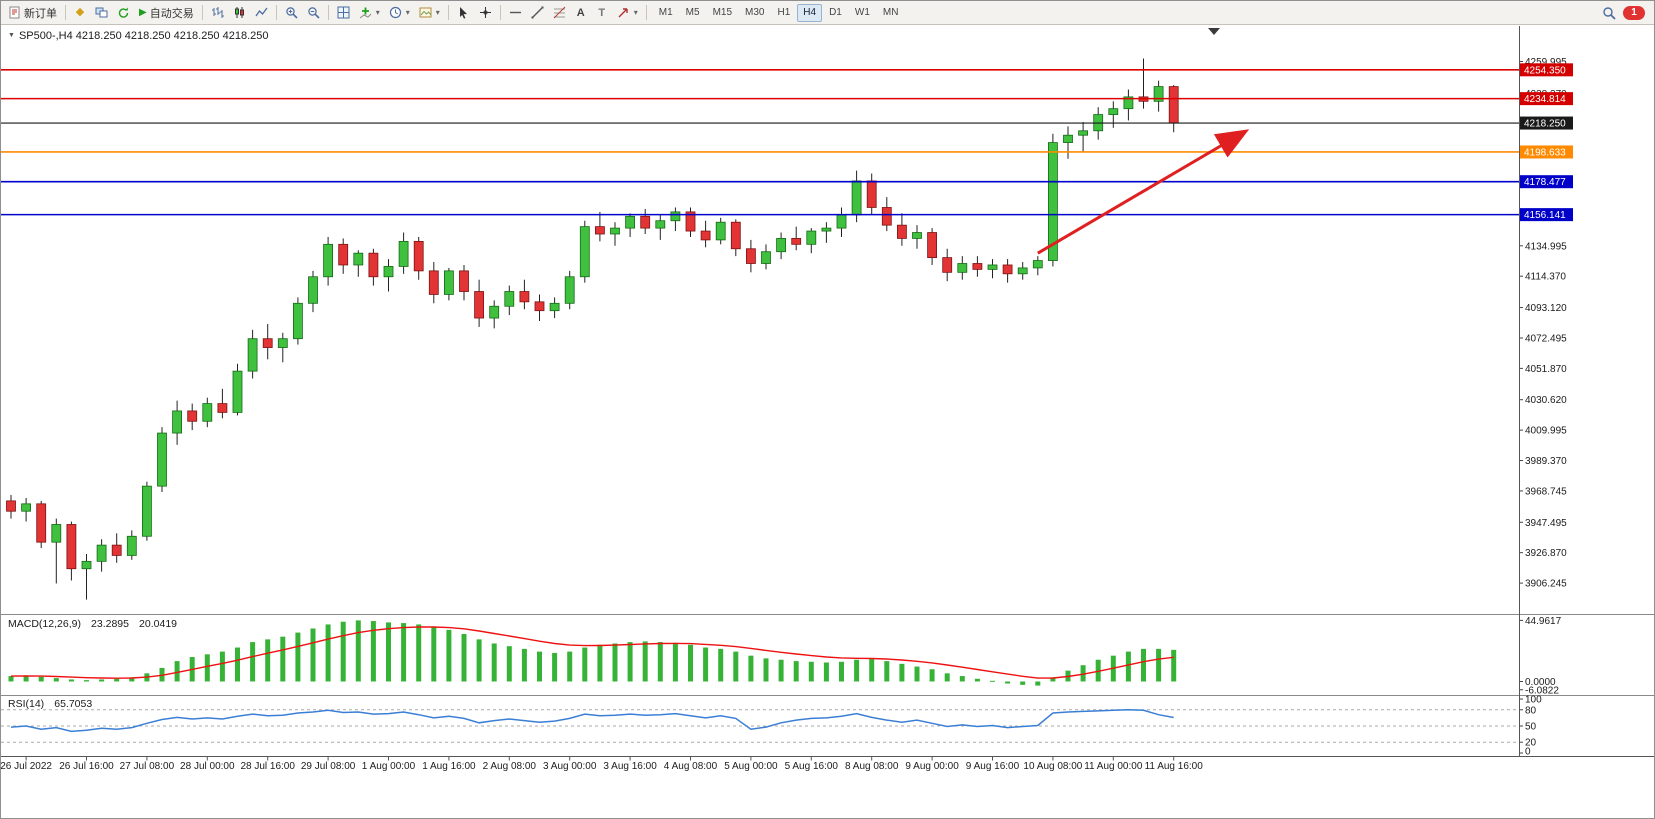 This screenshot has height=819, width=1655. What do you see at coordinates (1543, 621) in the screenshot?
I see `macd-axis-label: 44.9617` at bounding box center [1543, 621].